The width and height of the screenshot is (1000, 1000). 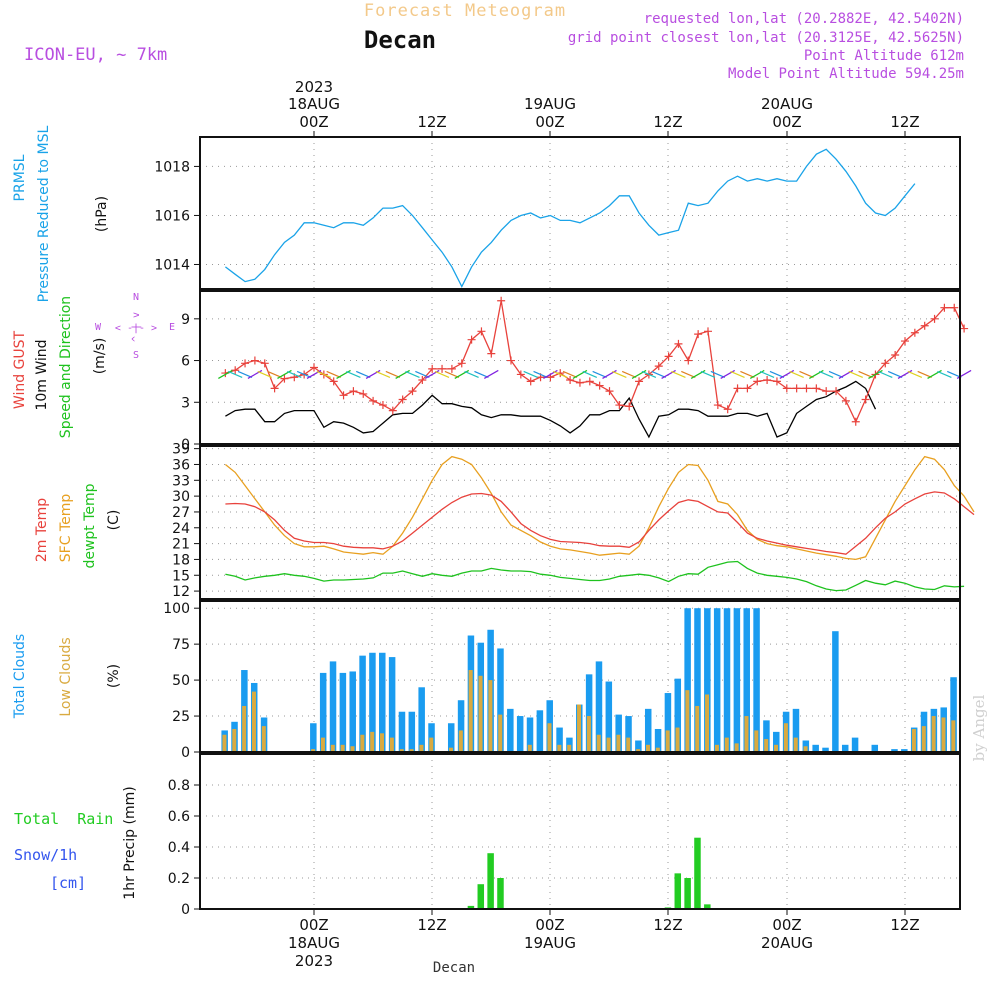 What do you see at coordinates (42, 374) in the screenshot?
I see `wind-label: 10m Wind` at bounding box center [42, 374].